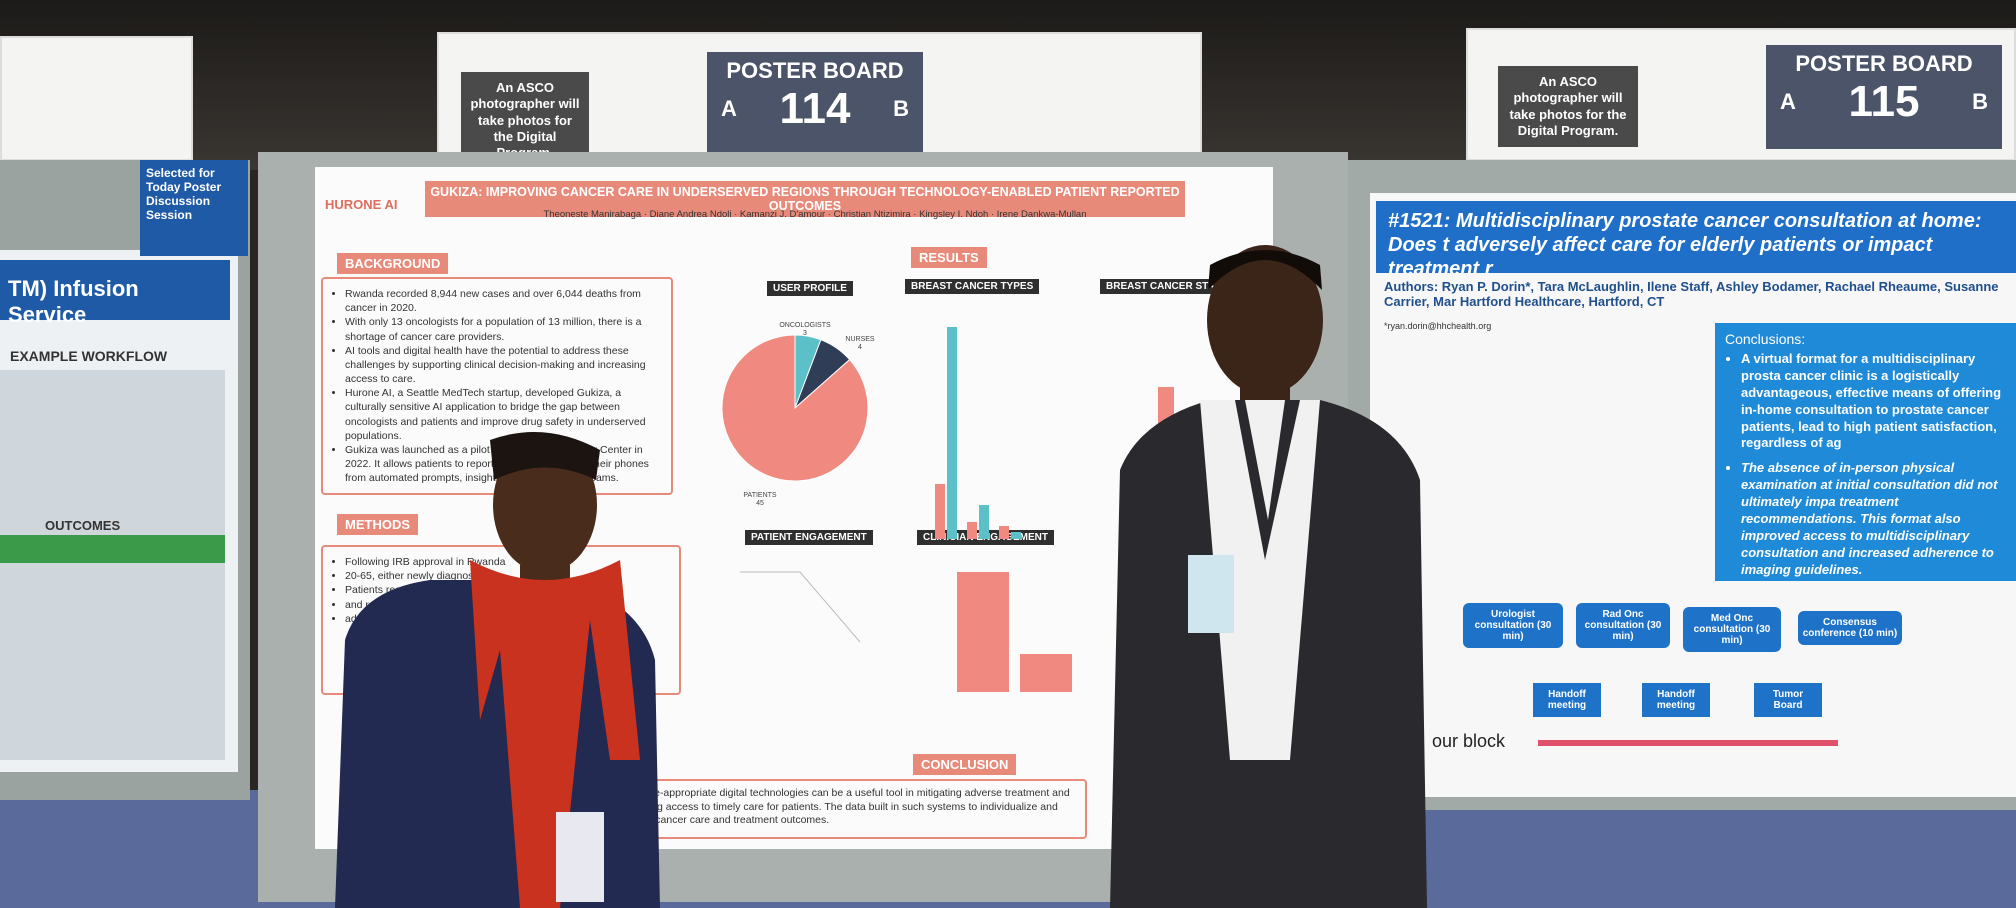  What do you see at coordinates (760, 503) in the screenshot?
I see `slice-value: 45` at bounding box center [760, 503].